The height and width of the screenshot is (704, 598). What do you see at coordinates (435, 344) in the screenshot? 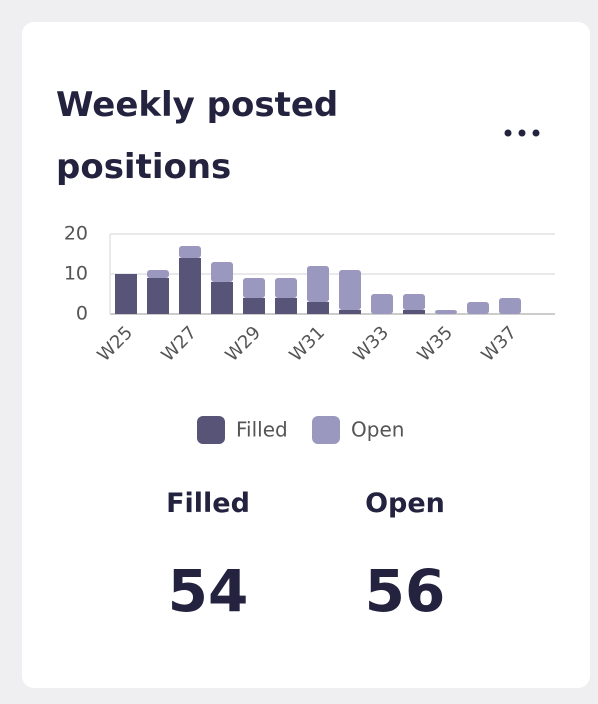
I see `x-tick-label: W35` at bounding box center [435, 344].